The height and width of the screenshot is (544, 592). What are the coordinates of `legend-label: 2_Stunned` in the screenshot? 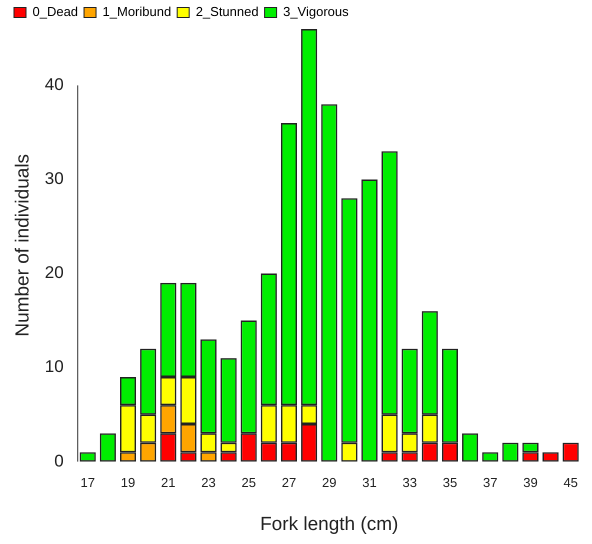 It's located at (227, 12).